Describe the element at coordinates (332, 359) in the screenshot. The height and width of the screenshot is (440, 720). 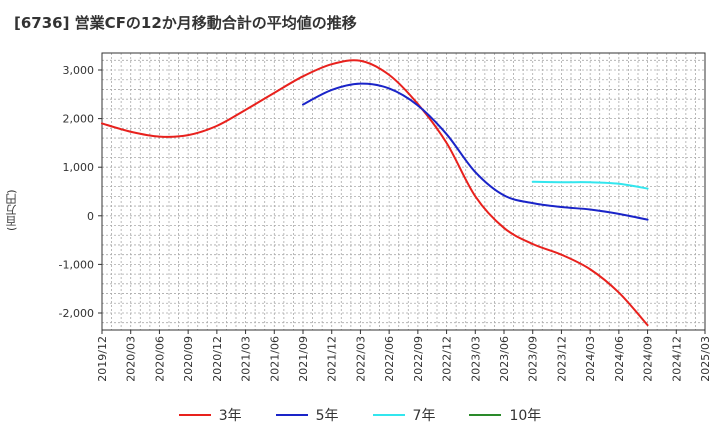
I see `x-tick-label: 2021/12` at that location.